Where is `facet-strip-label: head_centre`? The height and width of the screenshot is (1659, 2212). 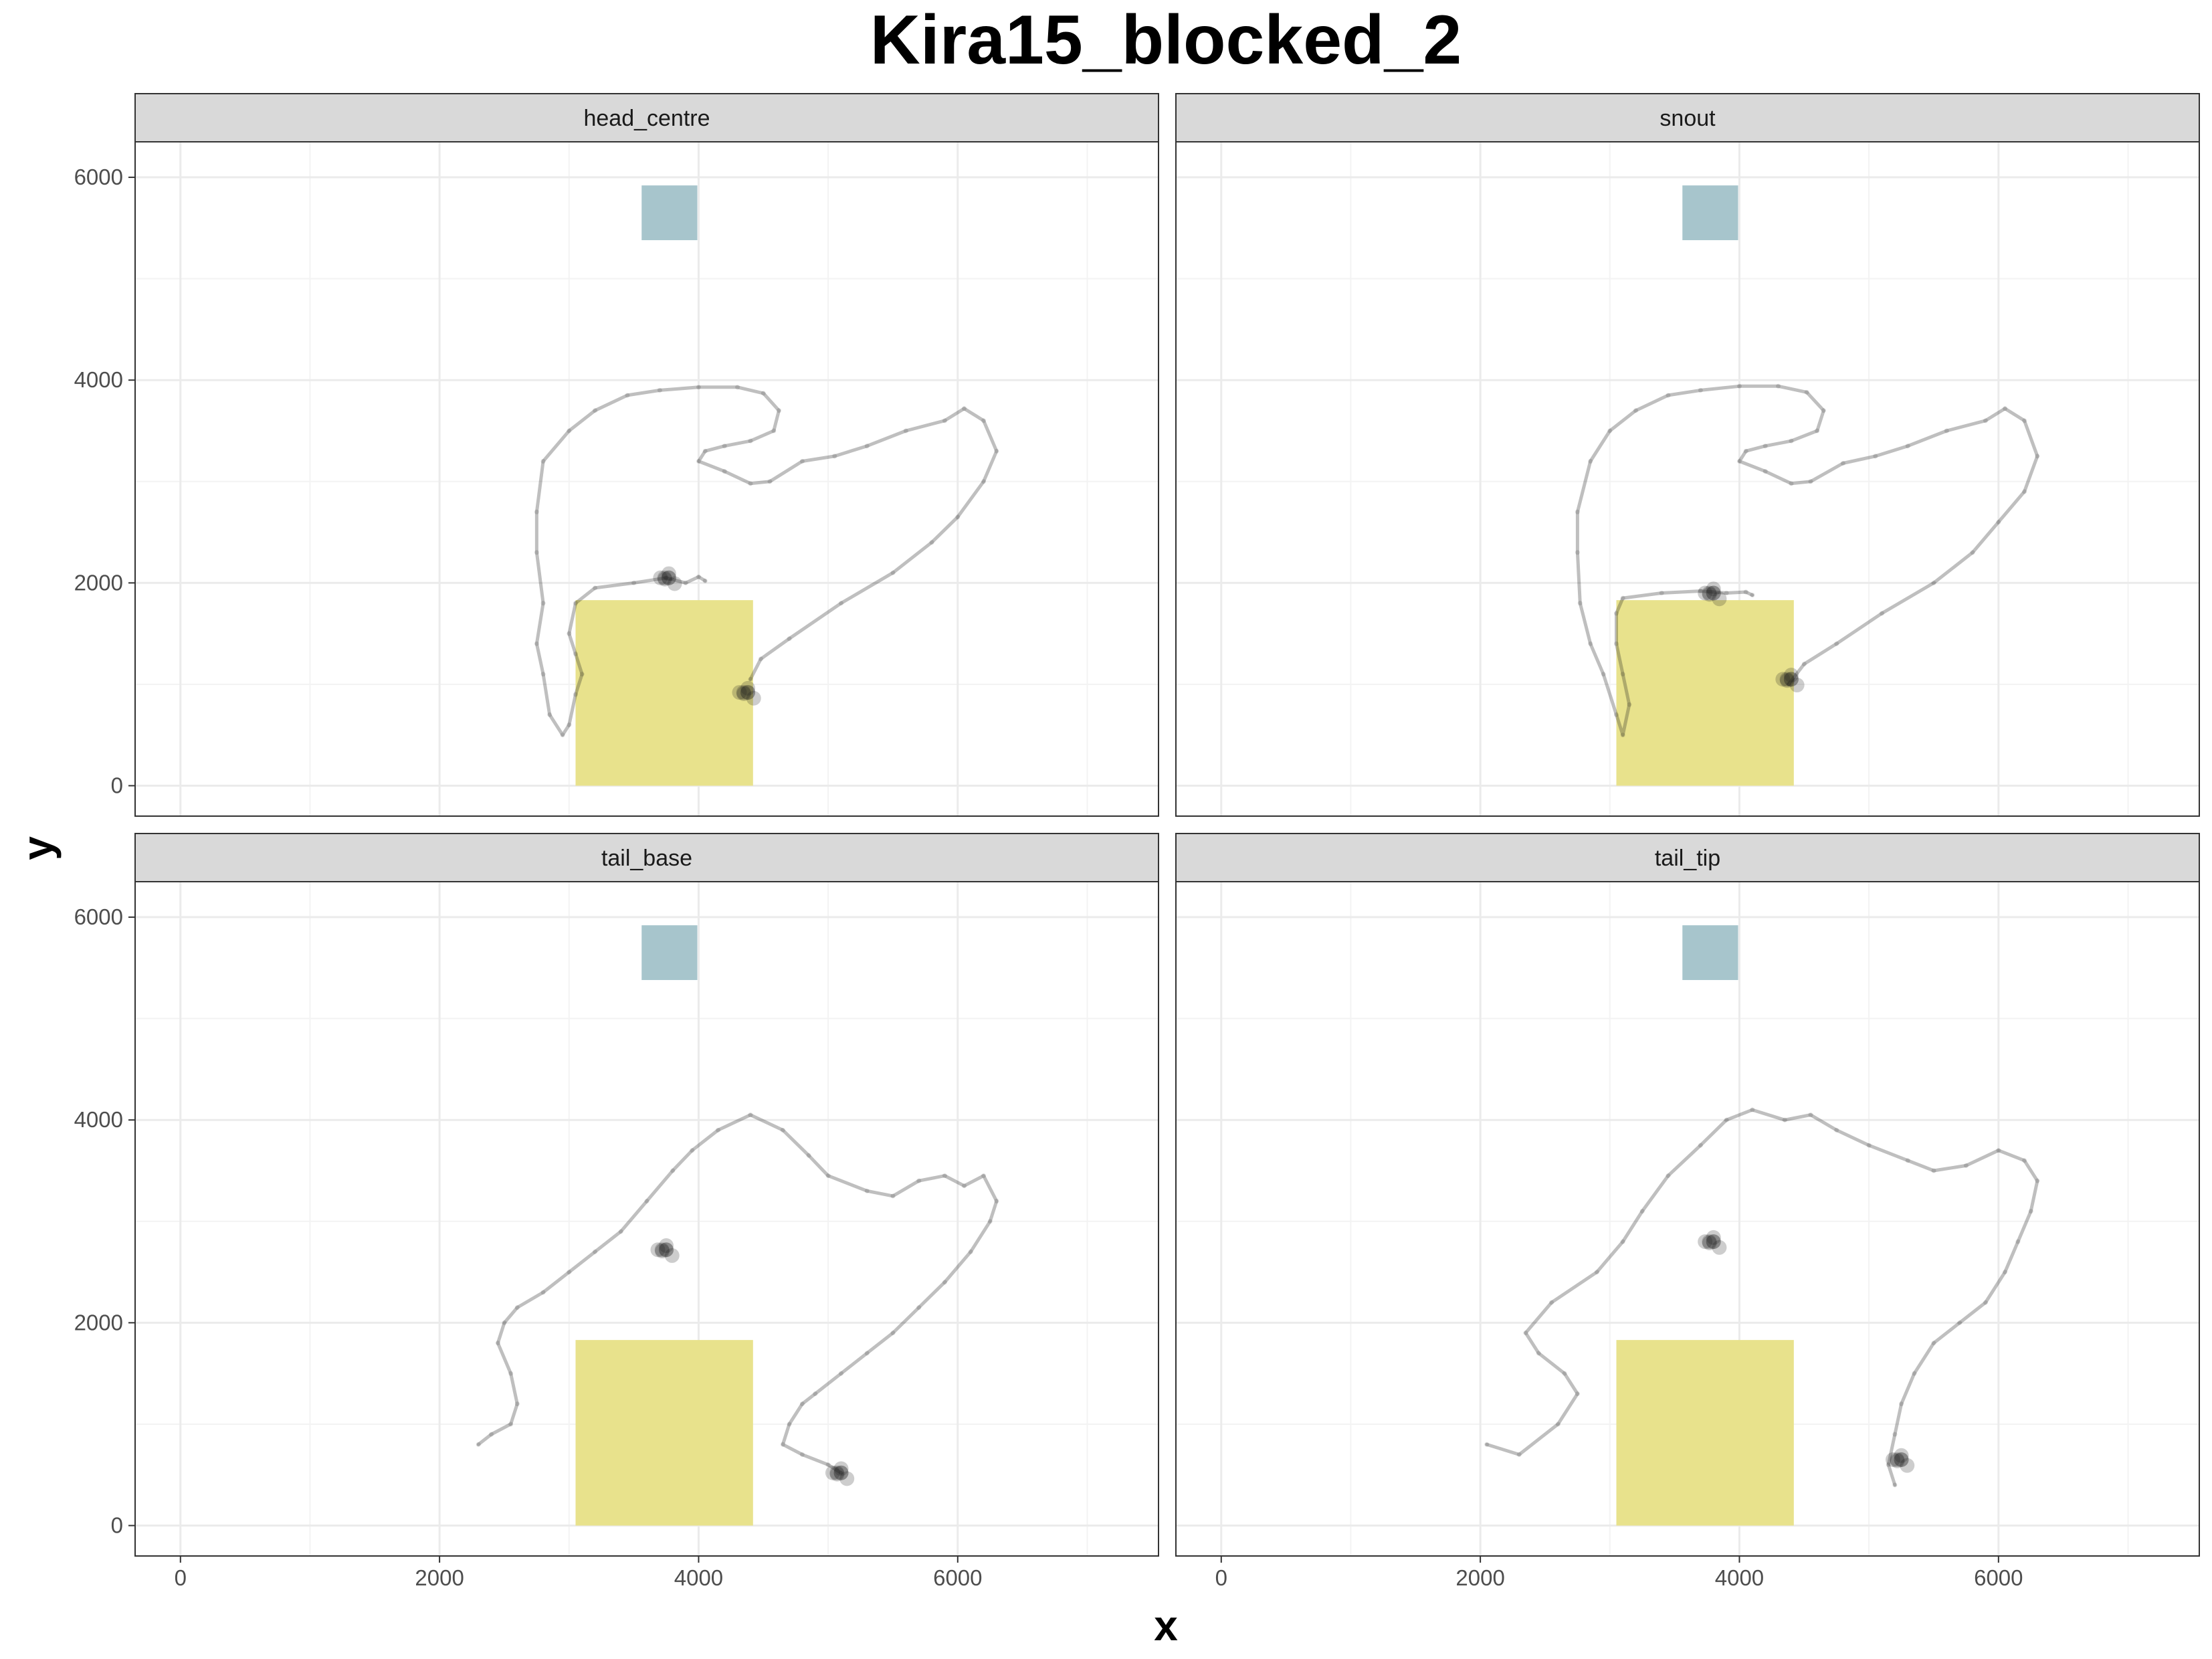
facet-strip-label: head_centre is located at coordinates (646, 118).